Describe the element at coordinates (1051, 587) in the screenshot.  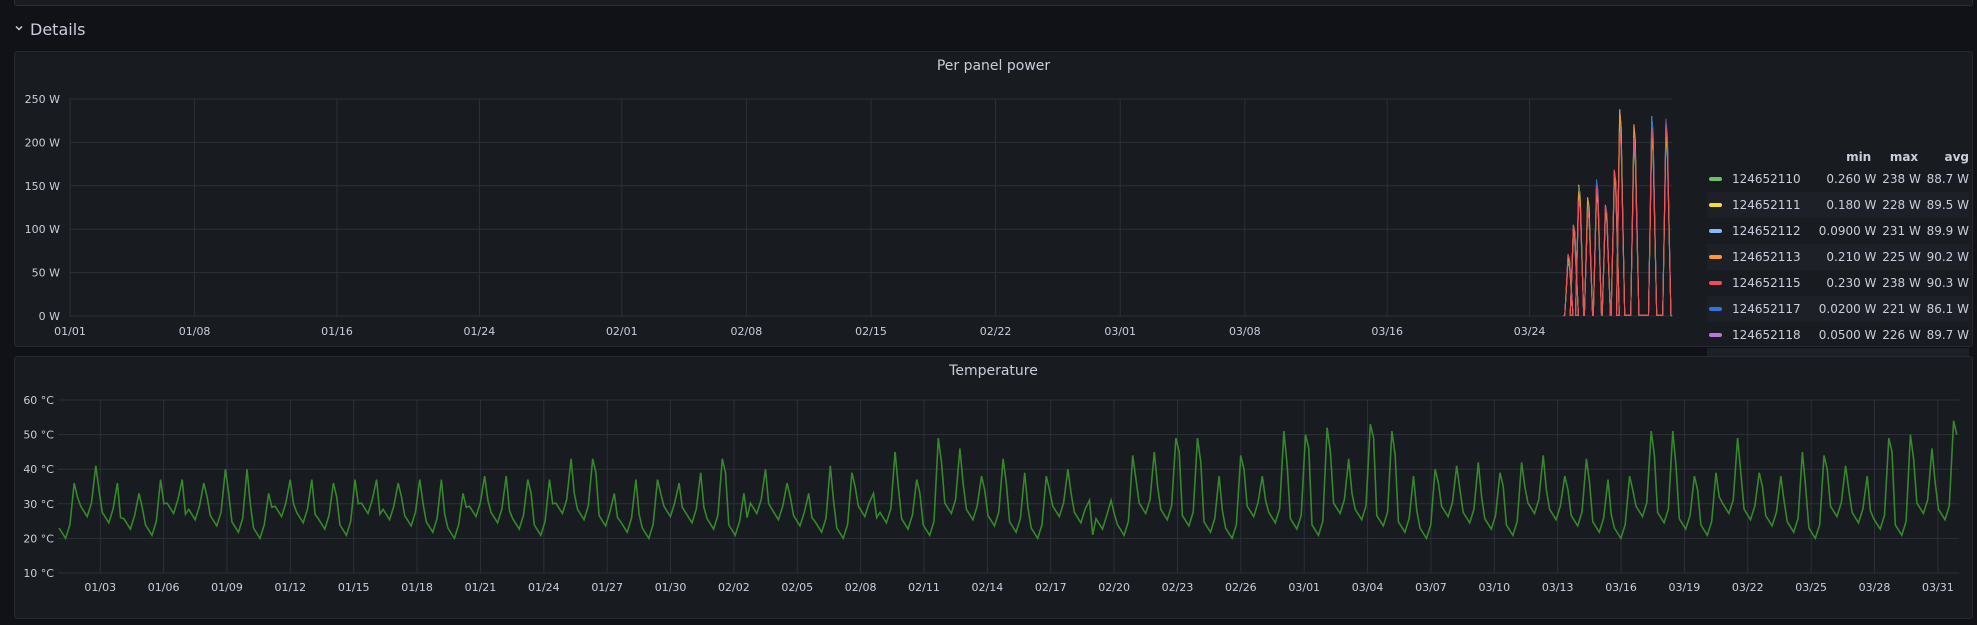
I see `x-tick-label: 02/17` at that location.